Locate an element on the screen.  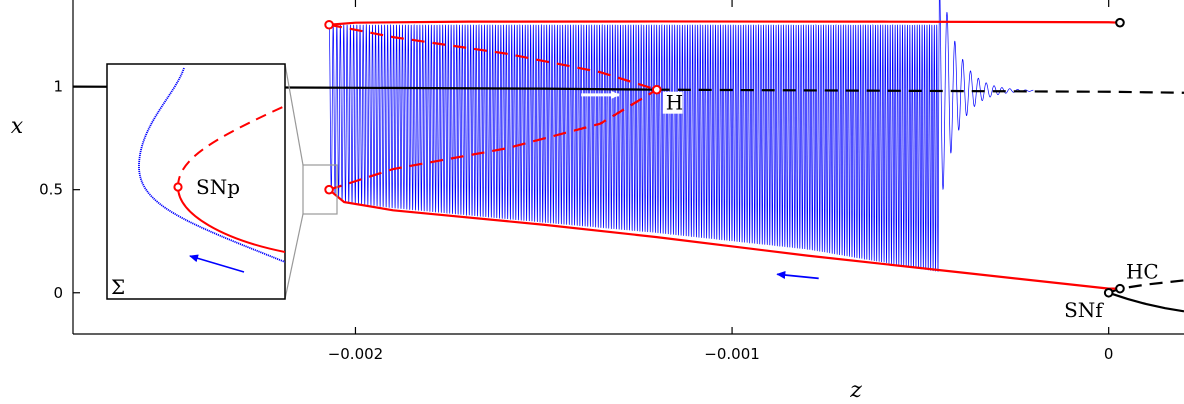
arrow-layer is located at coordinates (700, 185).